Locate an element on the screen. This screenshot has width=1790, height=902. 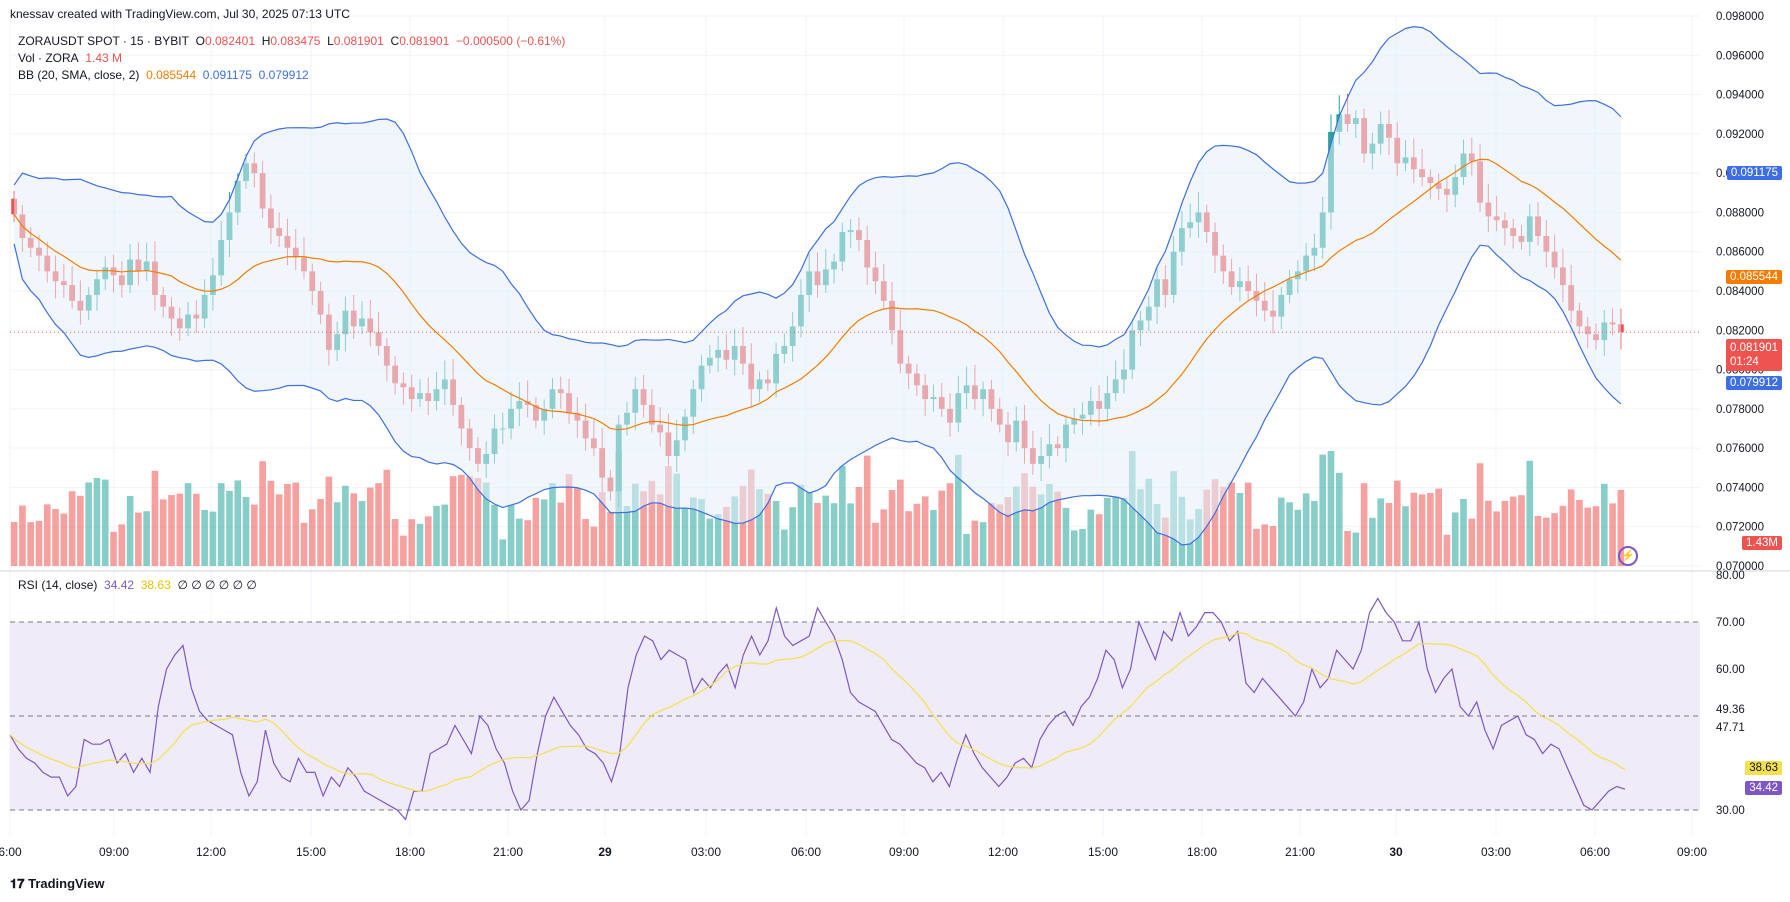
o-value: 0.082401 is located at coordinates (230, 41).